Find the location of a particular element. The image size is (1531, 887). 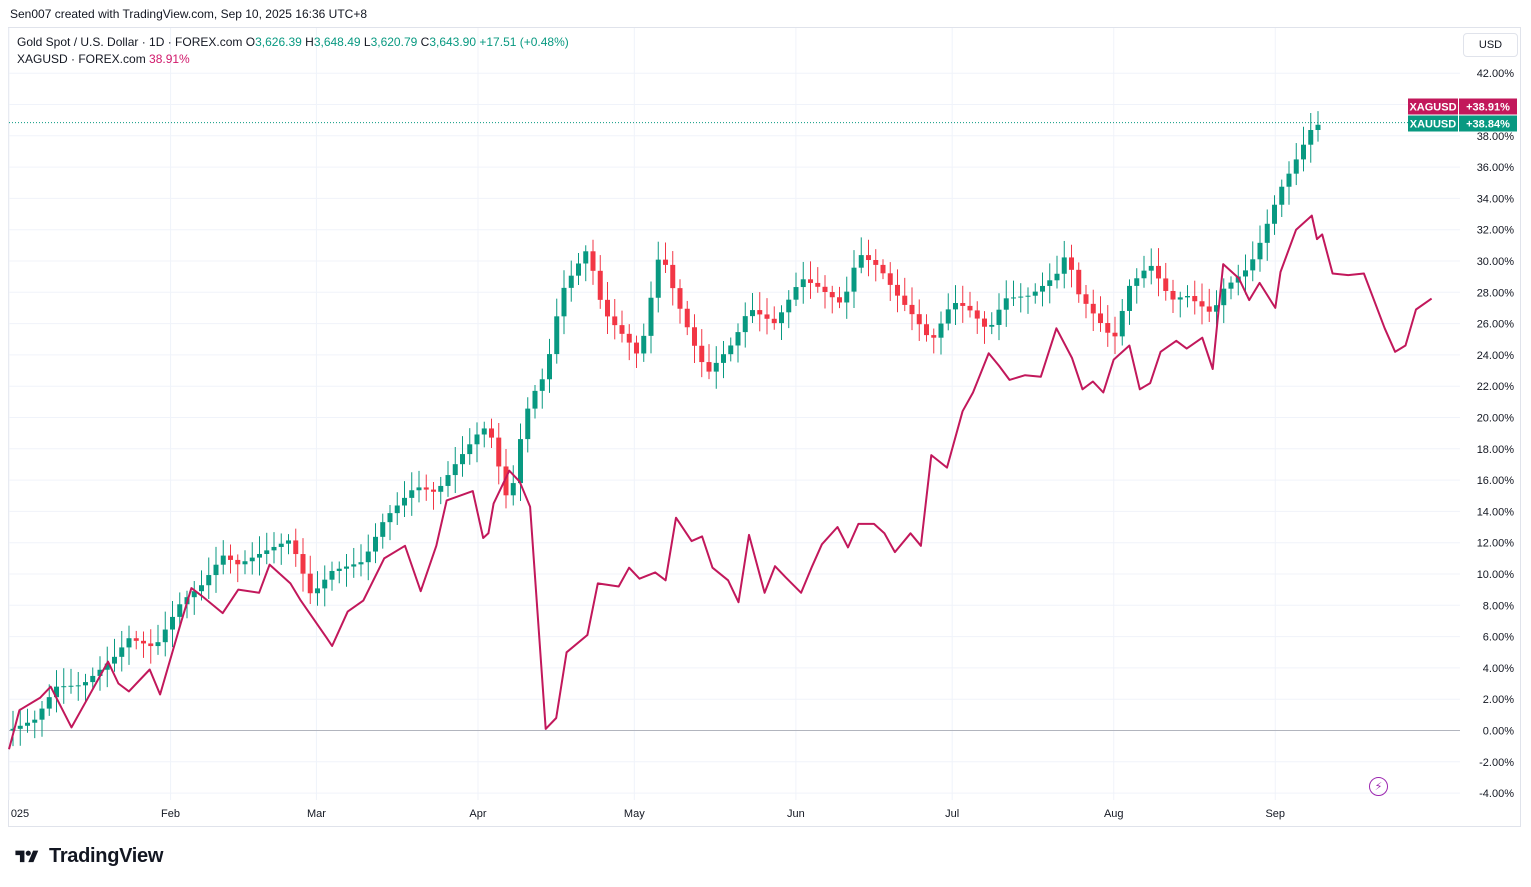

x-tick-label: Aug is located at coordinates (1114, 814).